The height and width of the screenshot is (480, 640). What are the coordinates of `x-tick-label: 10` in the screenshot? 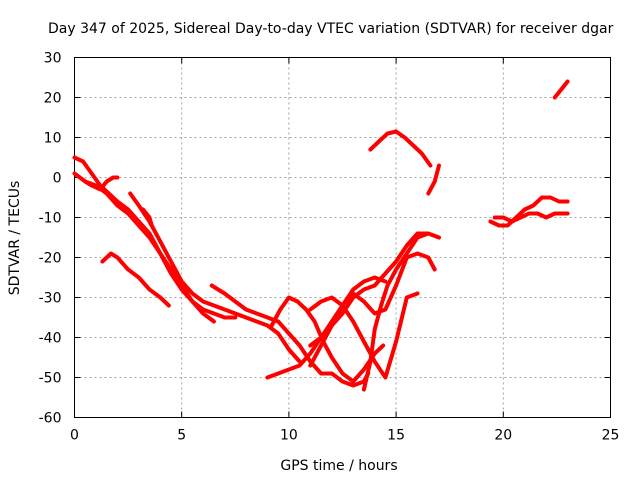 It's located at (289, 436).